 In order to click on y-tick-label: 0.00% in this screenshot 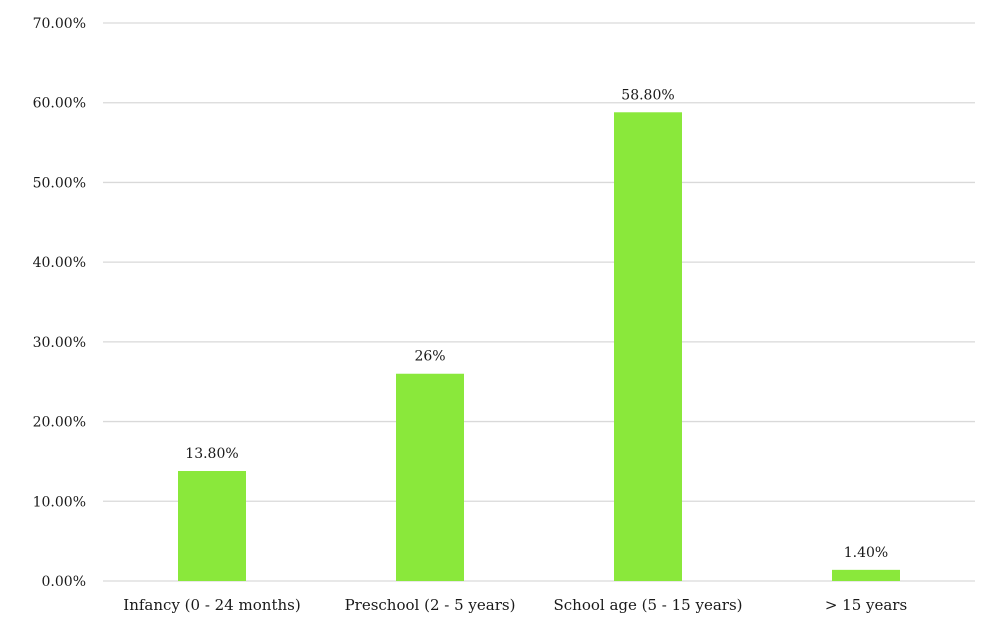, I will do `click(64, 582)`.